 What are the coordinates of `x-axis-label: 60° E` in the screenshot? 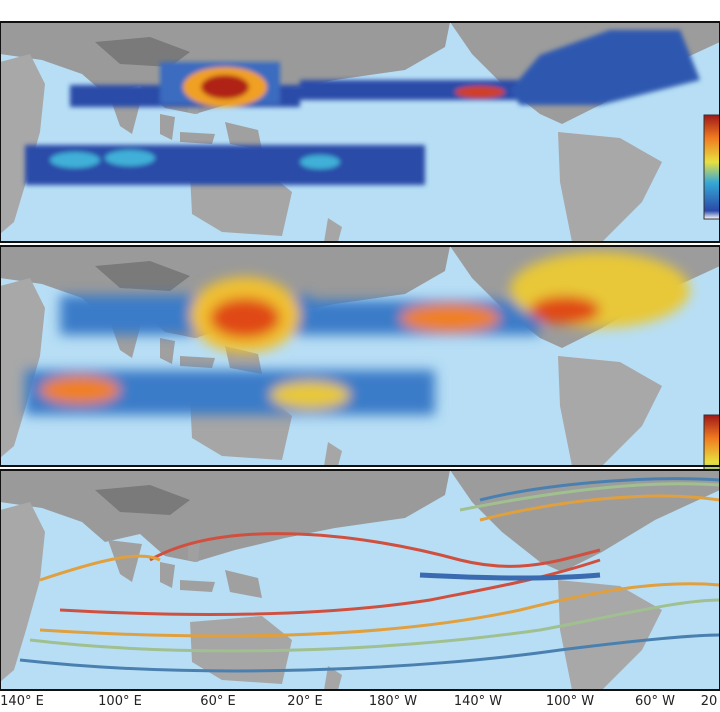 It's located at (217, 701).